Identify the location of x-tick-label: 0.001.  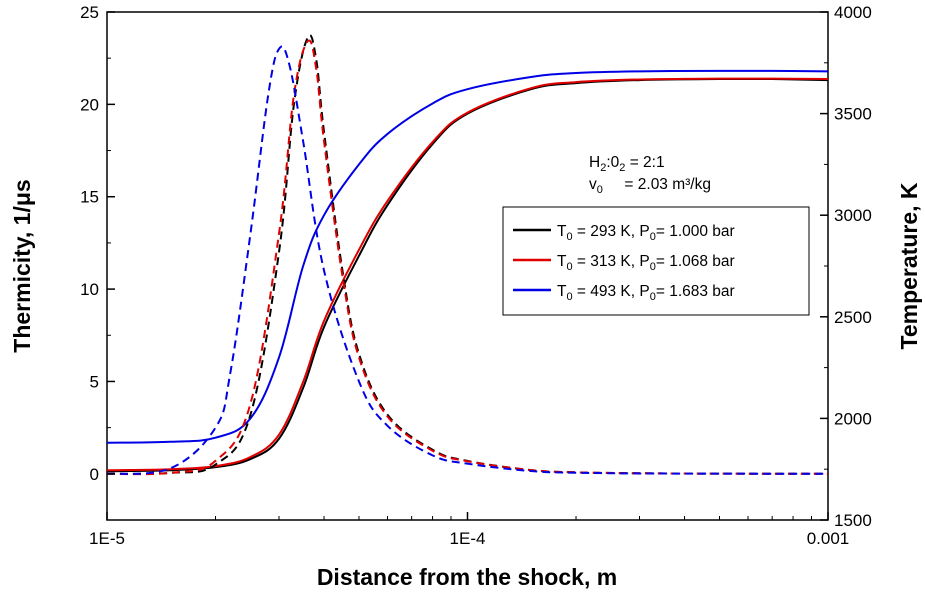
(828, 538).